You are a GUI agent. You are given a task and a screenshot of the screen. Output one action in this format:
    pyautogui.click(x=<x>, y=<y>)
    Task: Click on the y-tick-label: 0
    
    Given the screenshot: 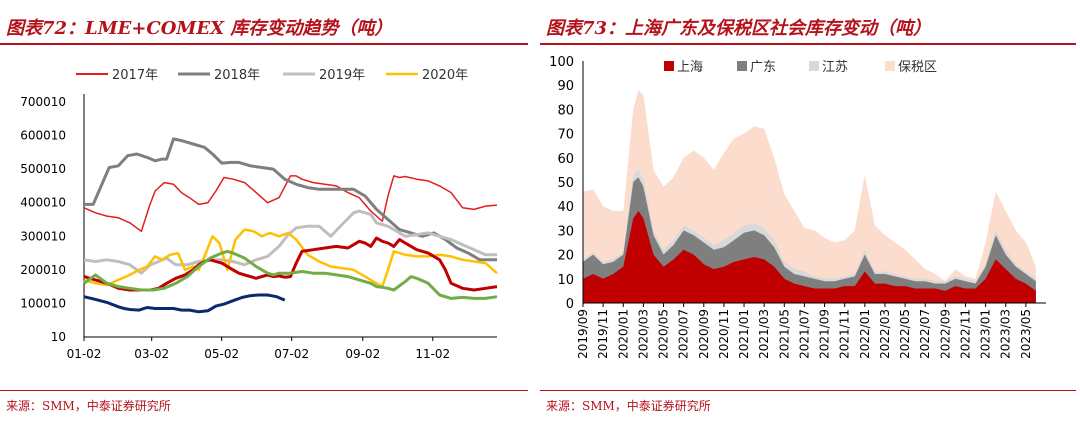 What is the action you would take?
    pyautogui.click(x=570, y=304)
    